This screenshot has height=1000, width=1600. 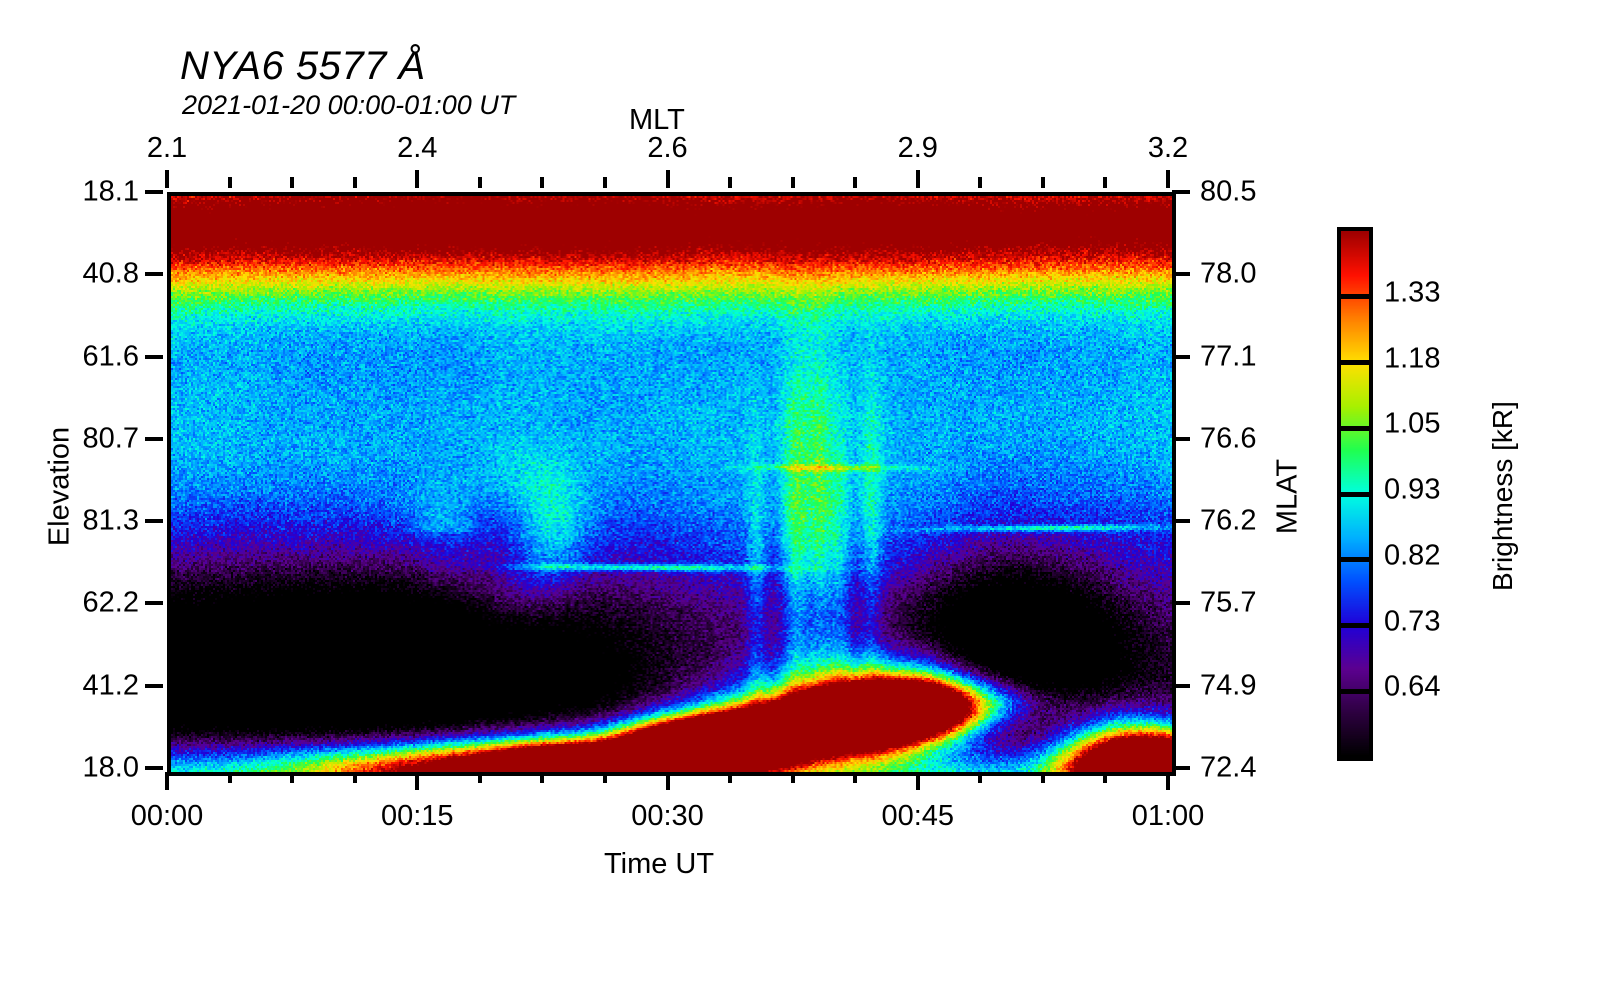 What do you see at coordinates (657, 120) in the screenshot?
I see `top-axis-title: MLT` at bounding box center [657, 120].